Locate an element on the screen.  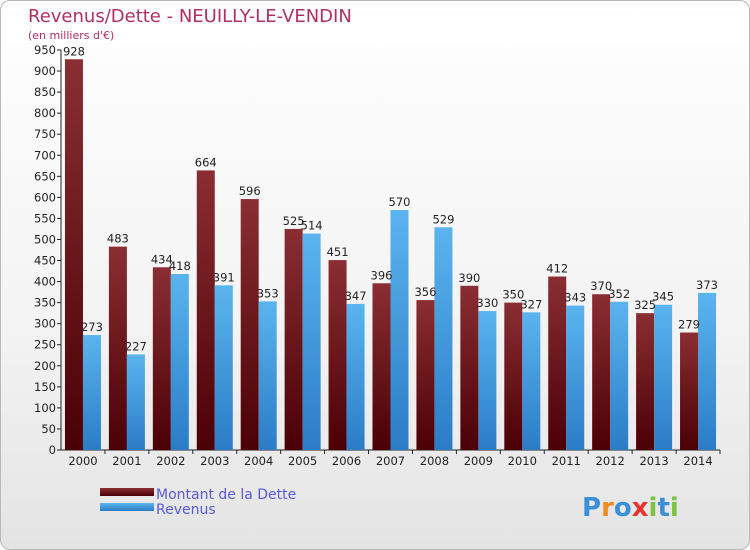
y-tick-label: 950 is located at coordinates (45, 50).